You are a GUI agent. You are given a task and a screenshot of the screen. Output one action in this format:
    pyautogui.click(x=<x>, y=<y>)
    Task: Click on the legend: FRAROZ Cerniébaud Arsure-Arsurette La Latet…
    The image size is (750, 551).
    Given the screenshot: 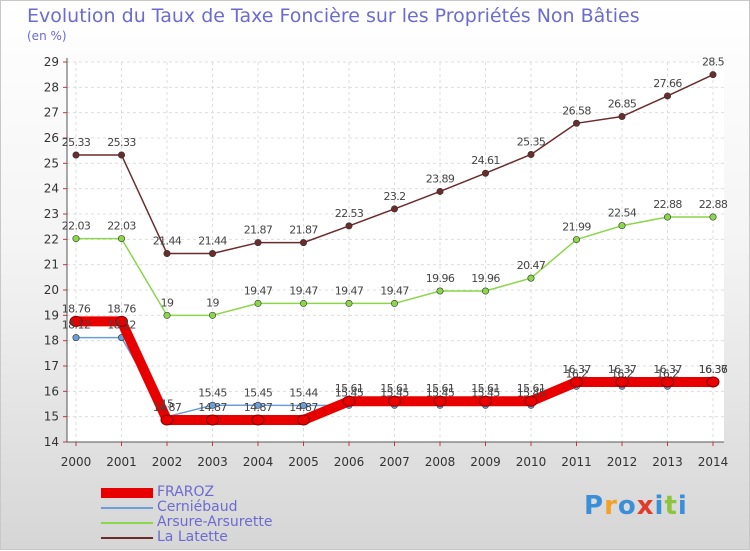 What is the action you would take?
    pyautogui.click(x=186, y=515)
    